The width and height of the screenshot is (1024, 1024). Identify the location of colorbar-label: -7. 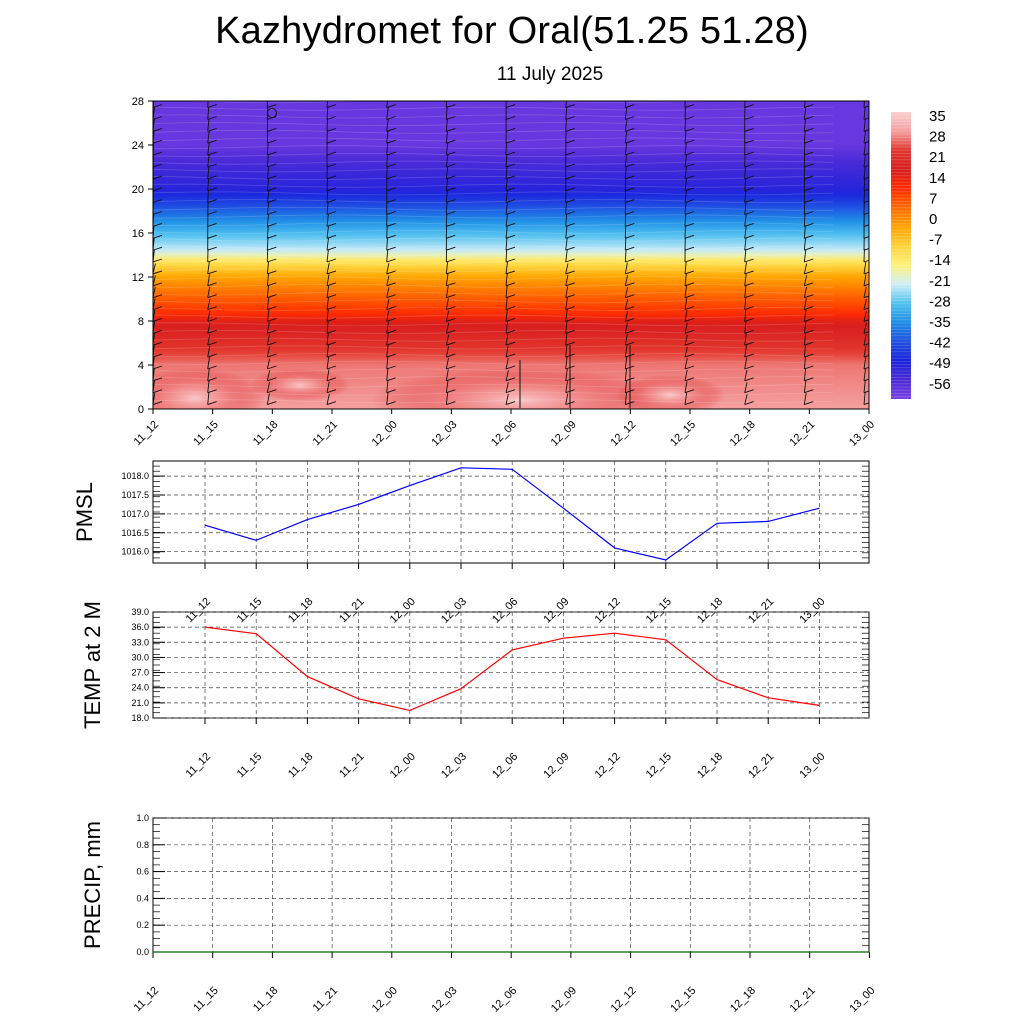
(935, 240).